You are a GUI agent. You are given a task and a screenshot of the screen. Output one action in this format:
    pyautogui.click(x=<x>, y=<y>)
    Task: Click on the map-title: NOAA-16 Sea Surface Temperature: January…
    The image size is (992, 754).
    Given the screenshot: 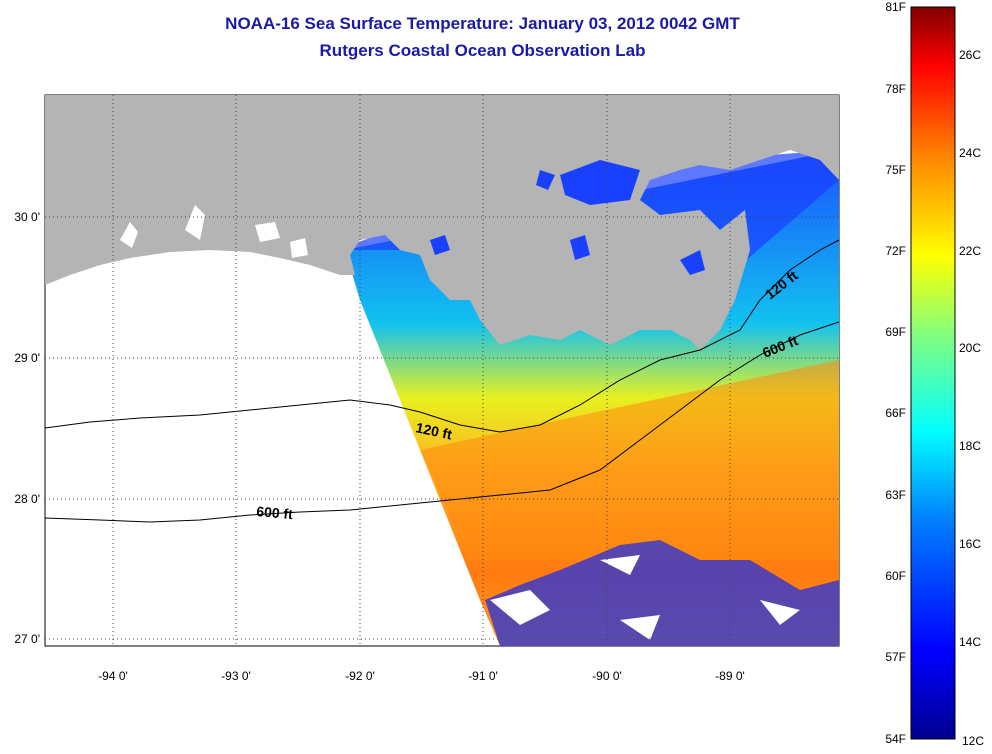 What is the action you would take?
    pyautogui.click(x=482, y=23)
    